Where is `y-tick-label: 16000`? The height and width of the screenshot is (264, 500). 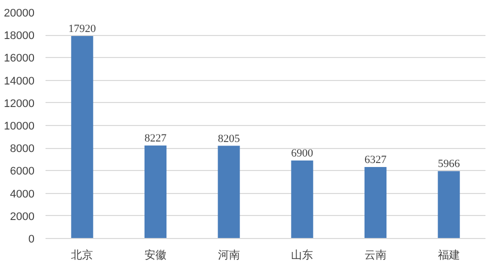
y-tick-label: 16000 is located at coordinates (19, 58).